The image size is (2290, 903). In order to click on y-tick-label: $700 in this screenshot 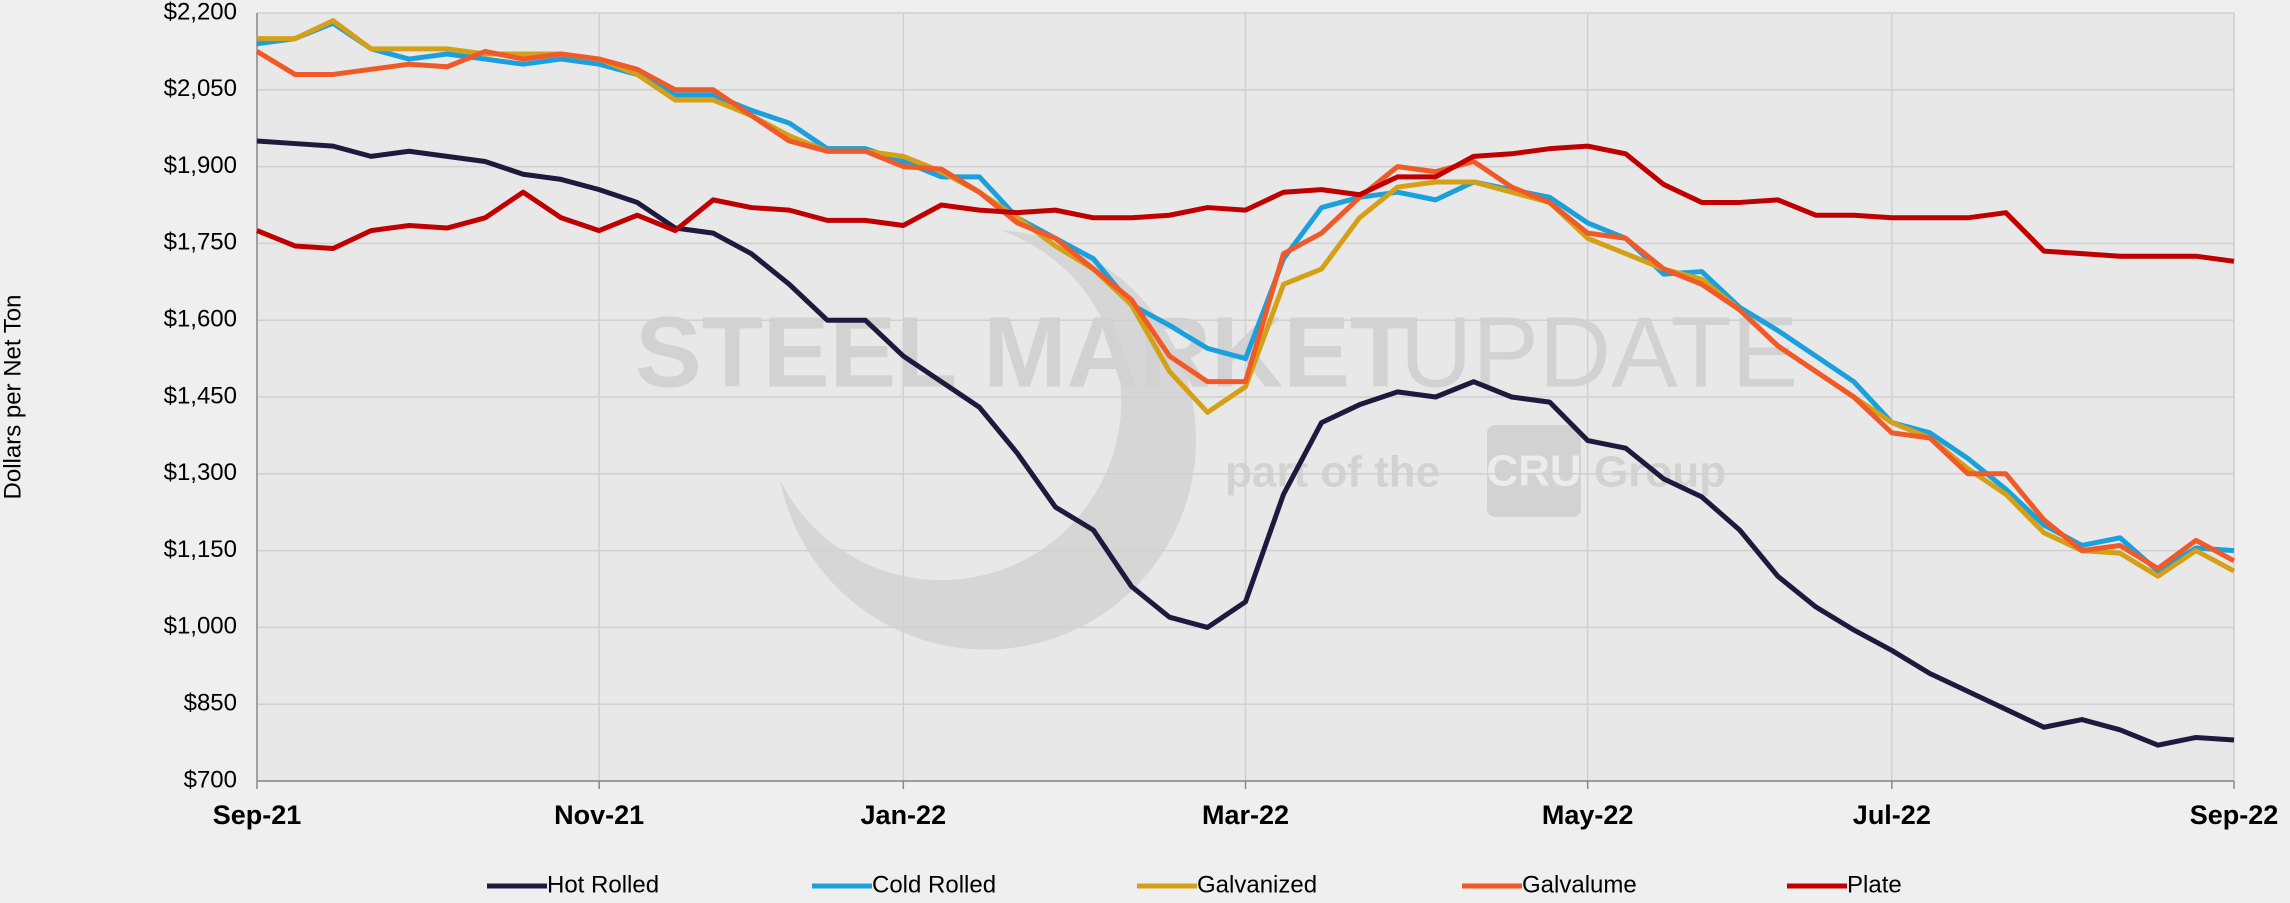, I will do `click(210, 779)`.